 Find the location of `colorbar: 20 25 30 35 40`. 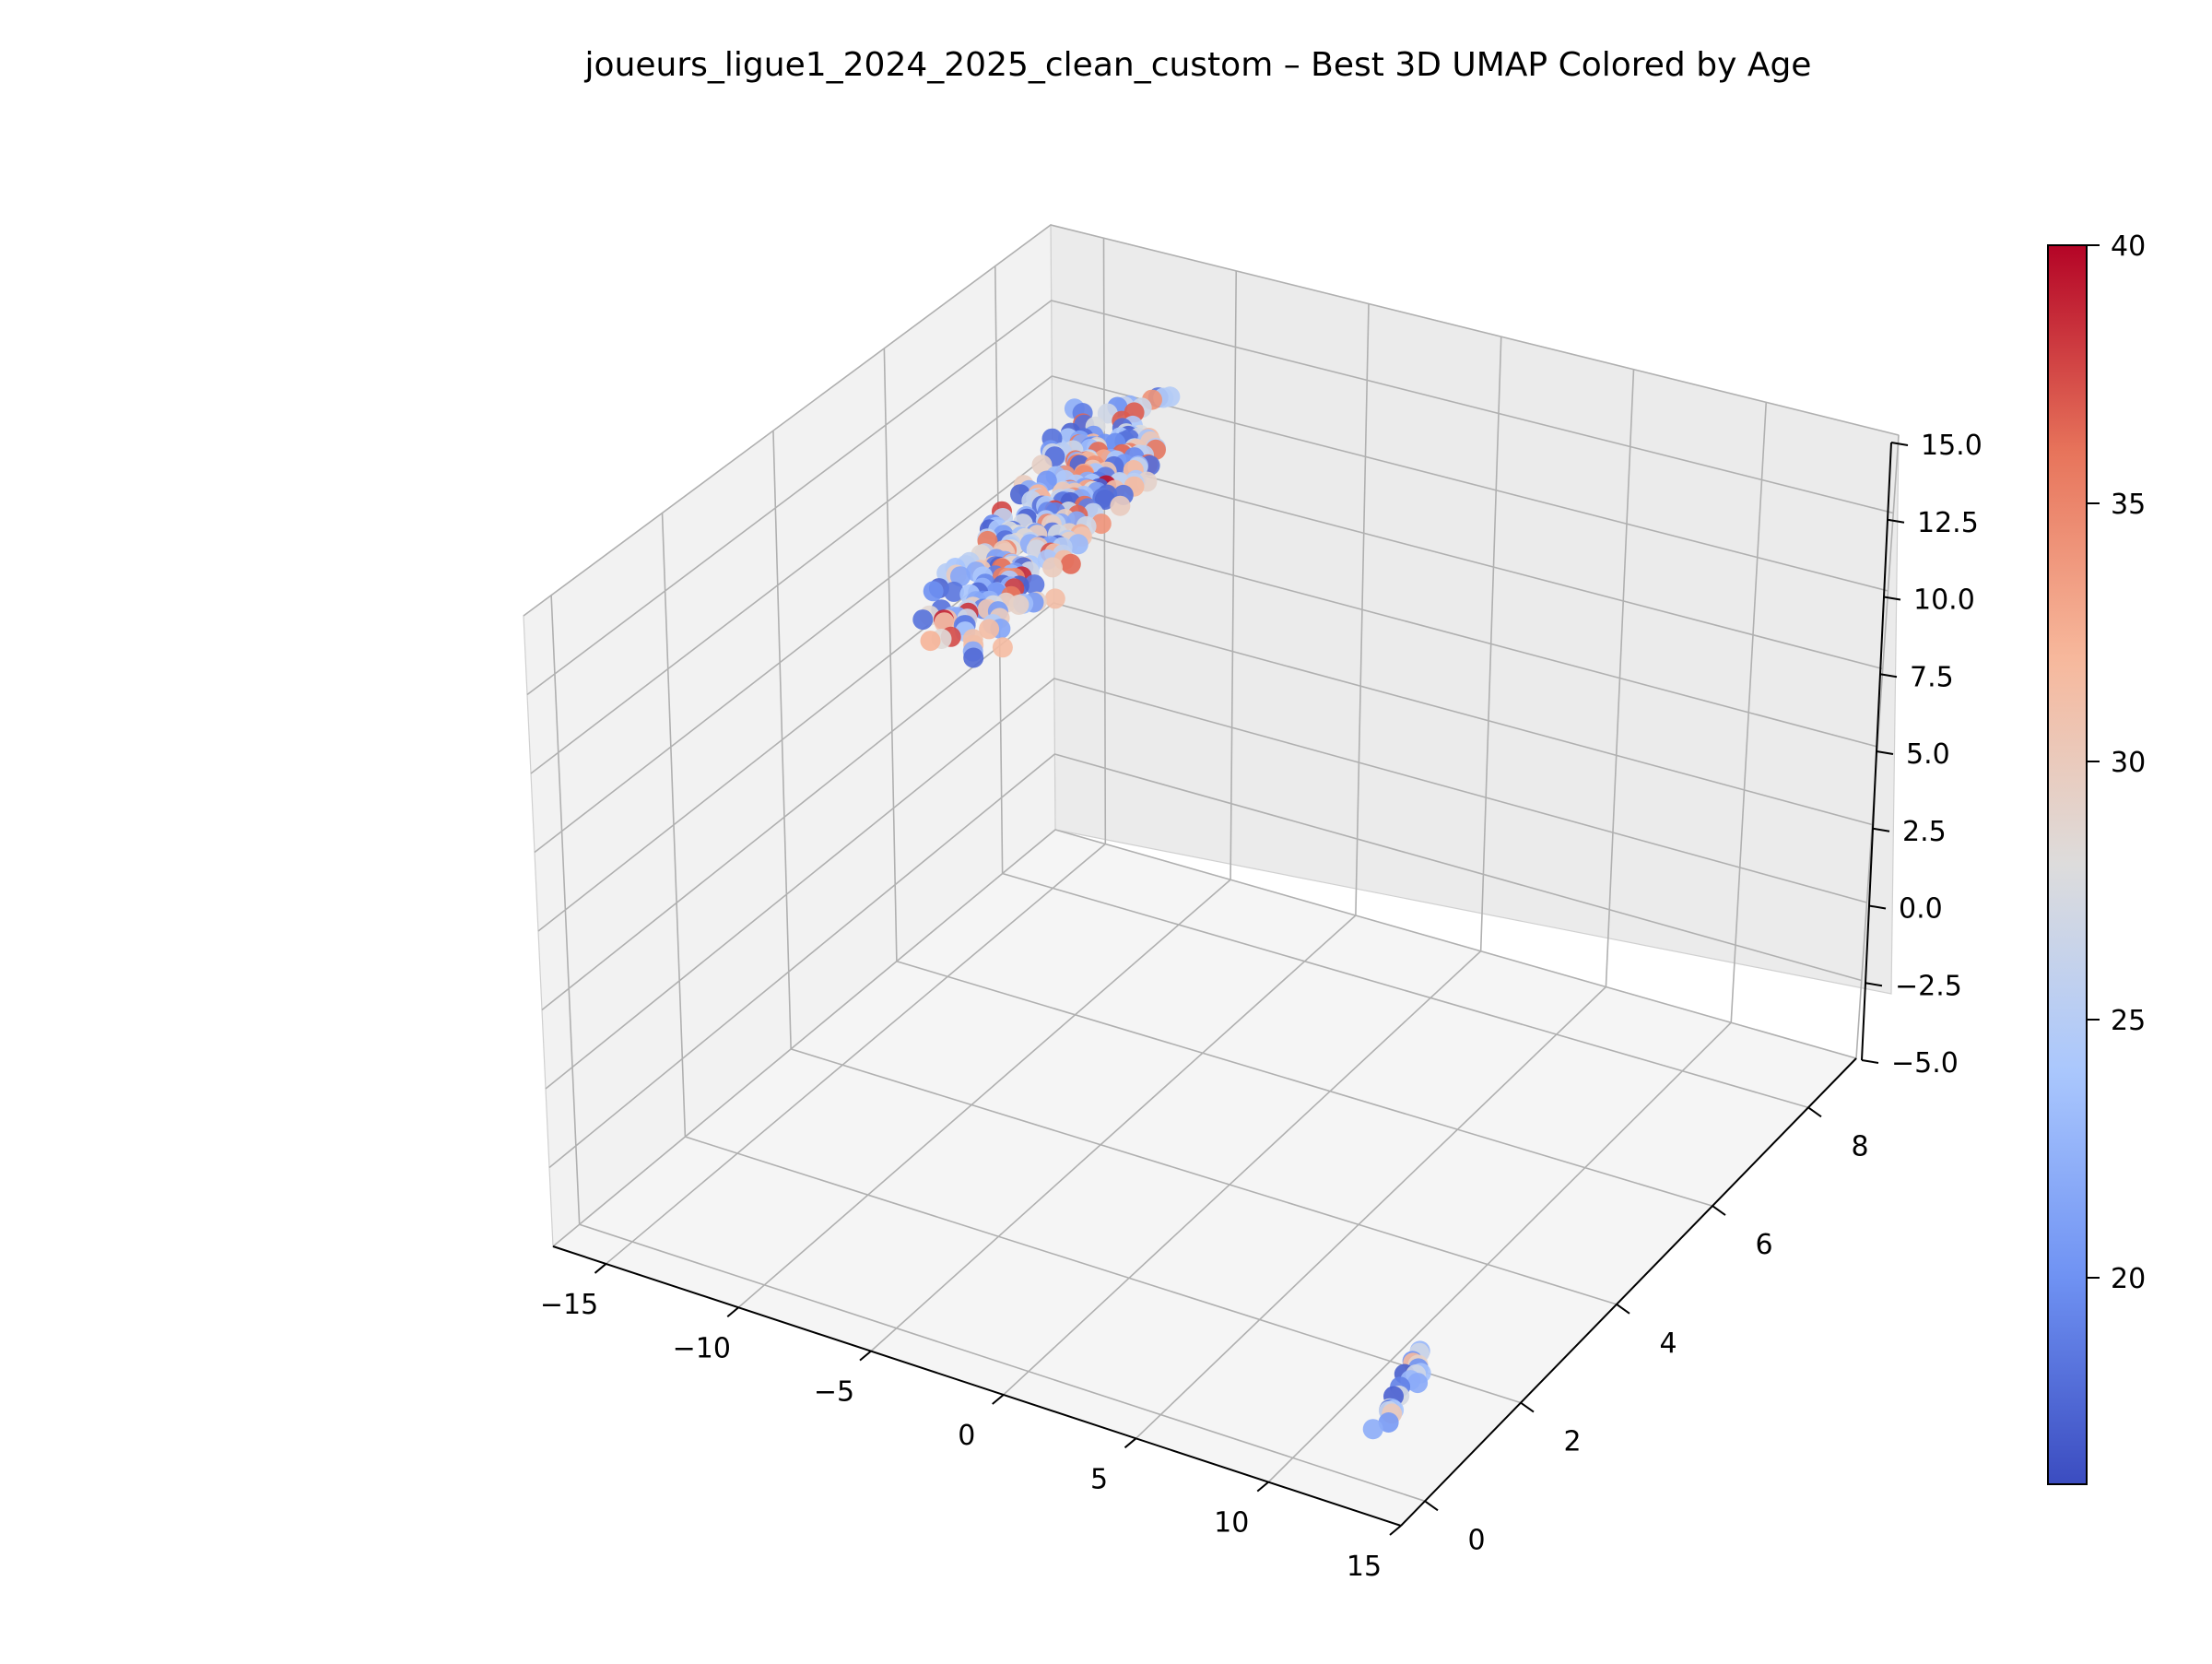

colorbar: 20 25 30 35 40 is located at coordinates (2096, 857).